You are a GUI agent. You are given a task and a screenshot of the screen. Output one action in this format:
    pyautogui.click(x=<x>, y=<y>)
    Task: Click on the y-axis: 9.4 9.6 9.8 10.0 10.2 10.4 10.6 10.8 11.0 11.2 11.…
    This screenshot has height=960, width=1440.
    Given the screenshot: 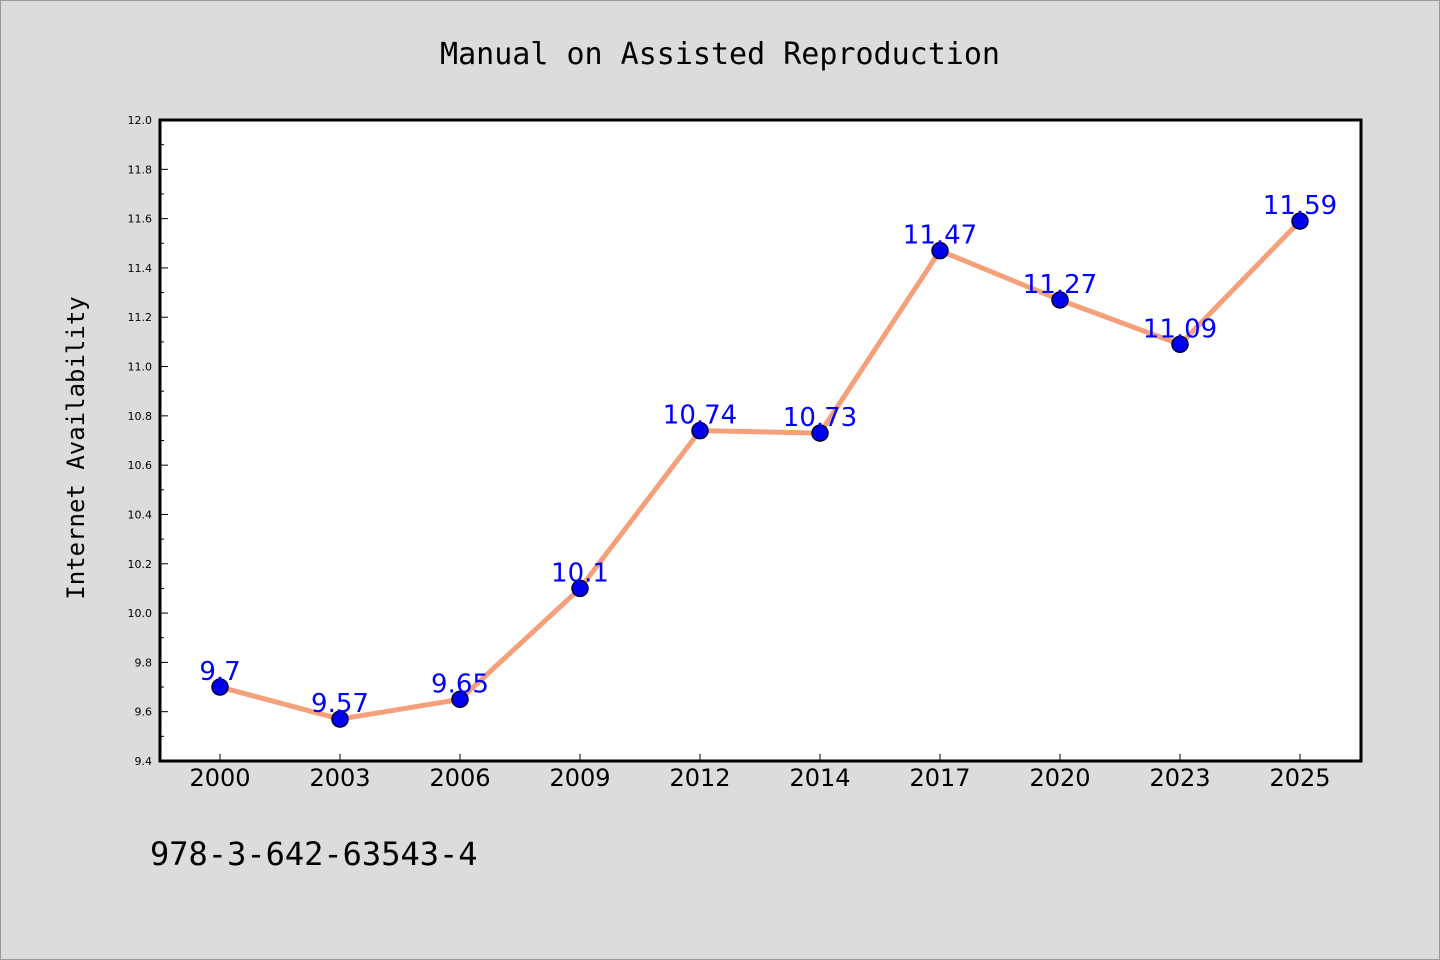 What is the action you would take?
    pyautogui.click(x=148, y=441)
    